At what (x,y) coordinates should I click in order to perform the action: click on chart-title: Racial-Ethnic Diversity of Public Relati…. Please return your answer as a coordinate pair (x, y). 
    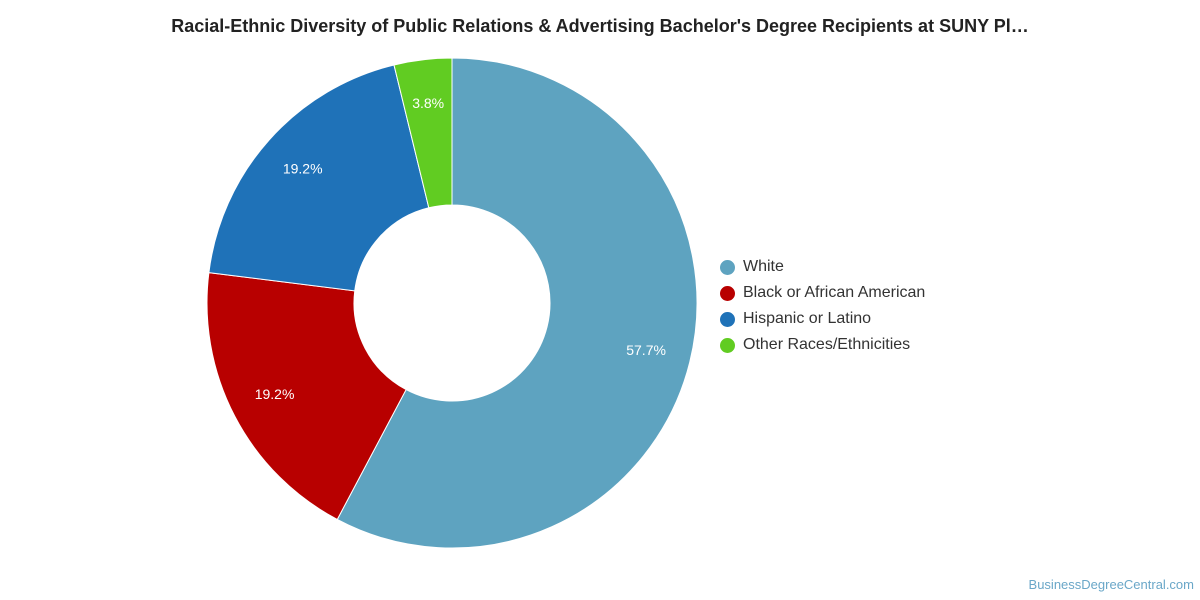
    Looking at the image, I should click on (600, 26).